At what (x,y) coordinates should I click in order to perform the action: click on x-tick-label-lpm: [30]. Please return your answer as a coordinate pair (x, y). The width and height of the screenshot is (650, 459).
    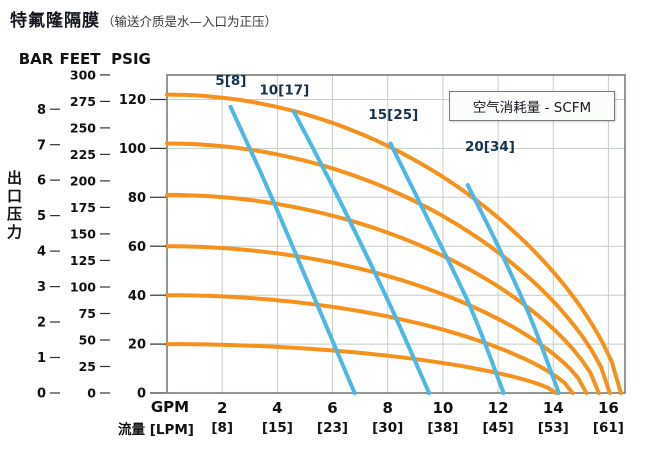
    Looking at the image, I should click on (387, 428).